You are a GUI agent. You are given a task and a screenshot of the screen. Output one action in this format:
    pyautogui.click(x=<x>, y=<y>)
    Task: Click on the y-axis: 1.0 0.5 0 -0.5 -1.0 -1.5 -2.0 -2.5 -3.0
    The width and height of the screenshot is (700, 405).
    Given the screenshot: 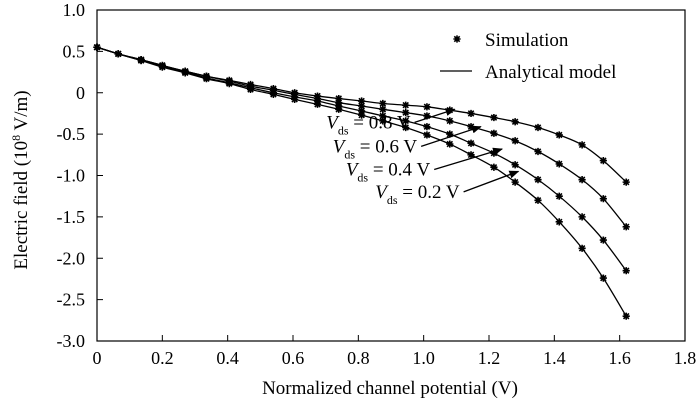 What is the action you would take?
    pyautogui.click(x=80, y=175)
    